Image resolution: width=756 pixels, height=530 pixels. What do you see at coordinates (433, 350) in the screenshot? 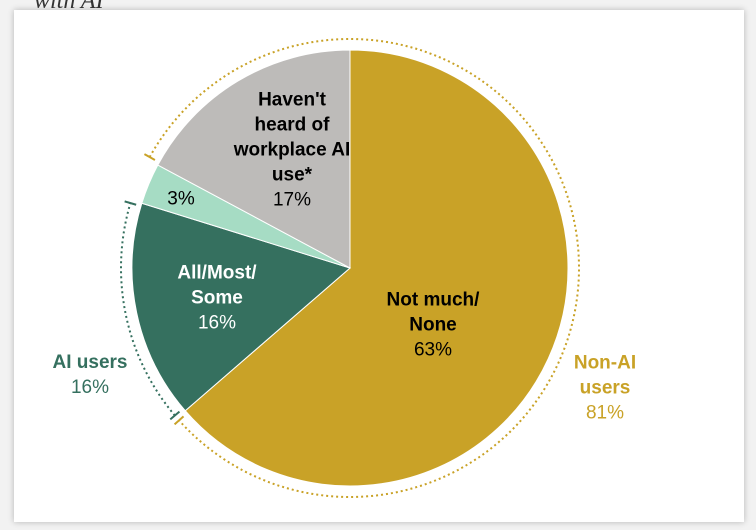
I see `slice-value: 63%` at bounding box center [433, 350].